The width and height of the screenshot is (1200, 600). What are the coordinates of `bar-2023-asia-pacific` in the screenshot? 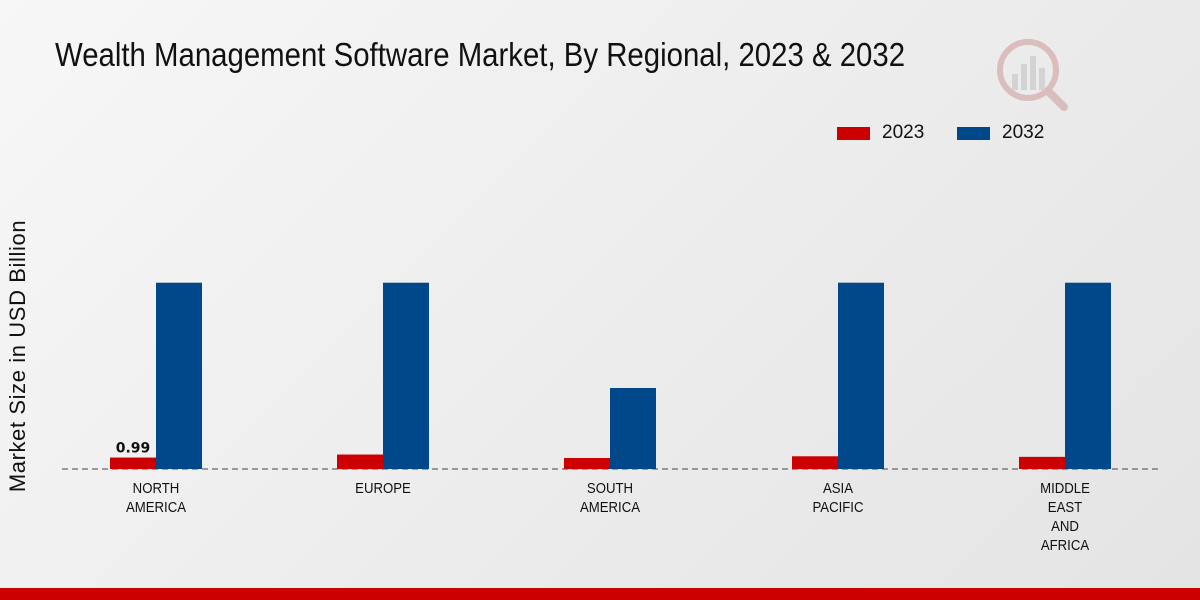 It's located at (815, 462).